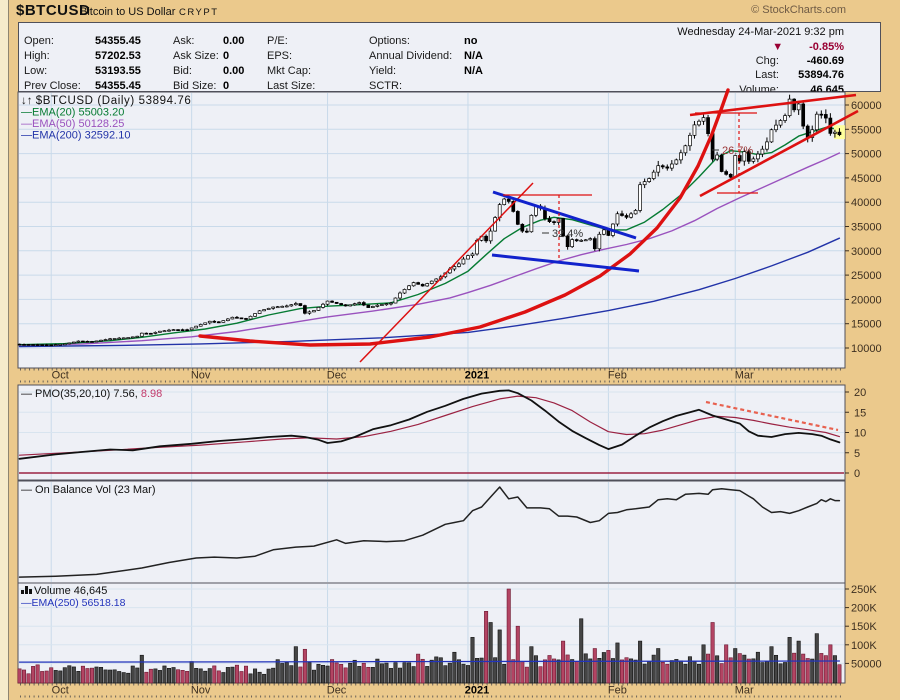 This screenshot has height=700, width=900. Describe the element at coordinates (791, 47) in the screenshot. I see `percent-change-line: ▼ -0.85%` at that location.